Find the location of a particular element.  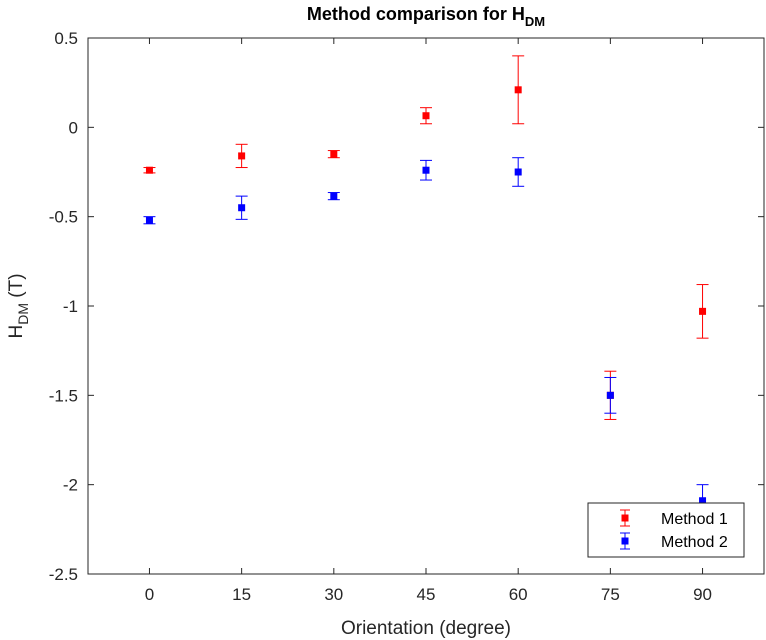

y-tick-label: -1 is located at coordinates (70, 306).